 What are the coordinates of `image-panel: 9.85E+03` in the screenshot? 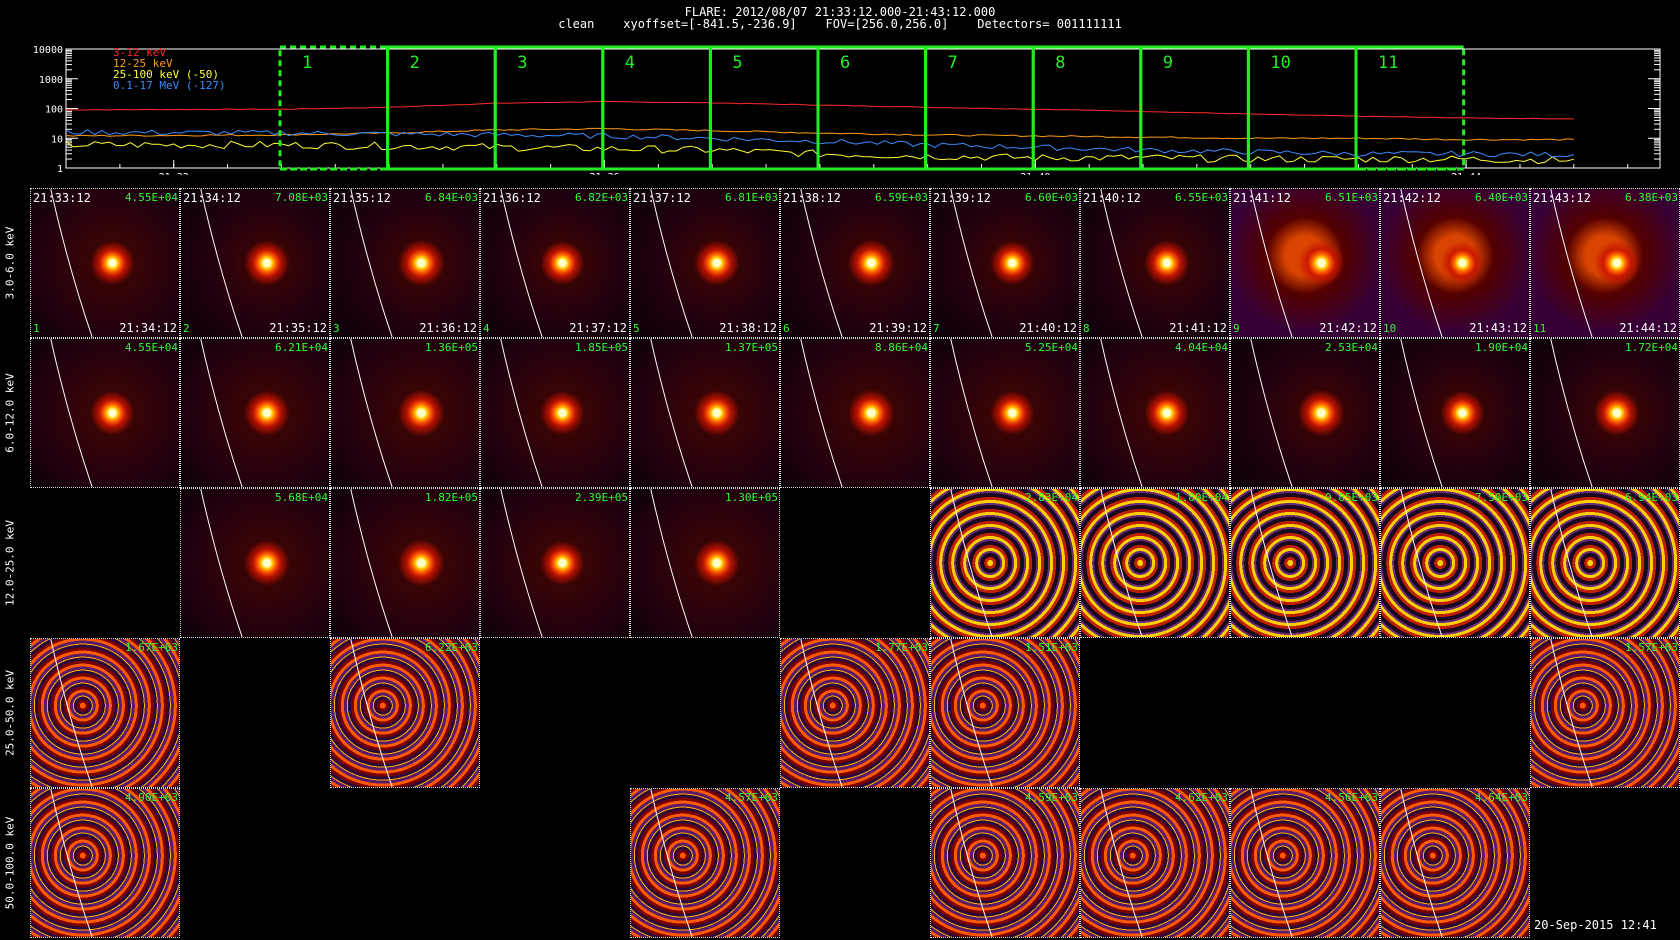 It's located at (1305, 563).